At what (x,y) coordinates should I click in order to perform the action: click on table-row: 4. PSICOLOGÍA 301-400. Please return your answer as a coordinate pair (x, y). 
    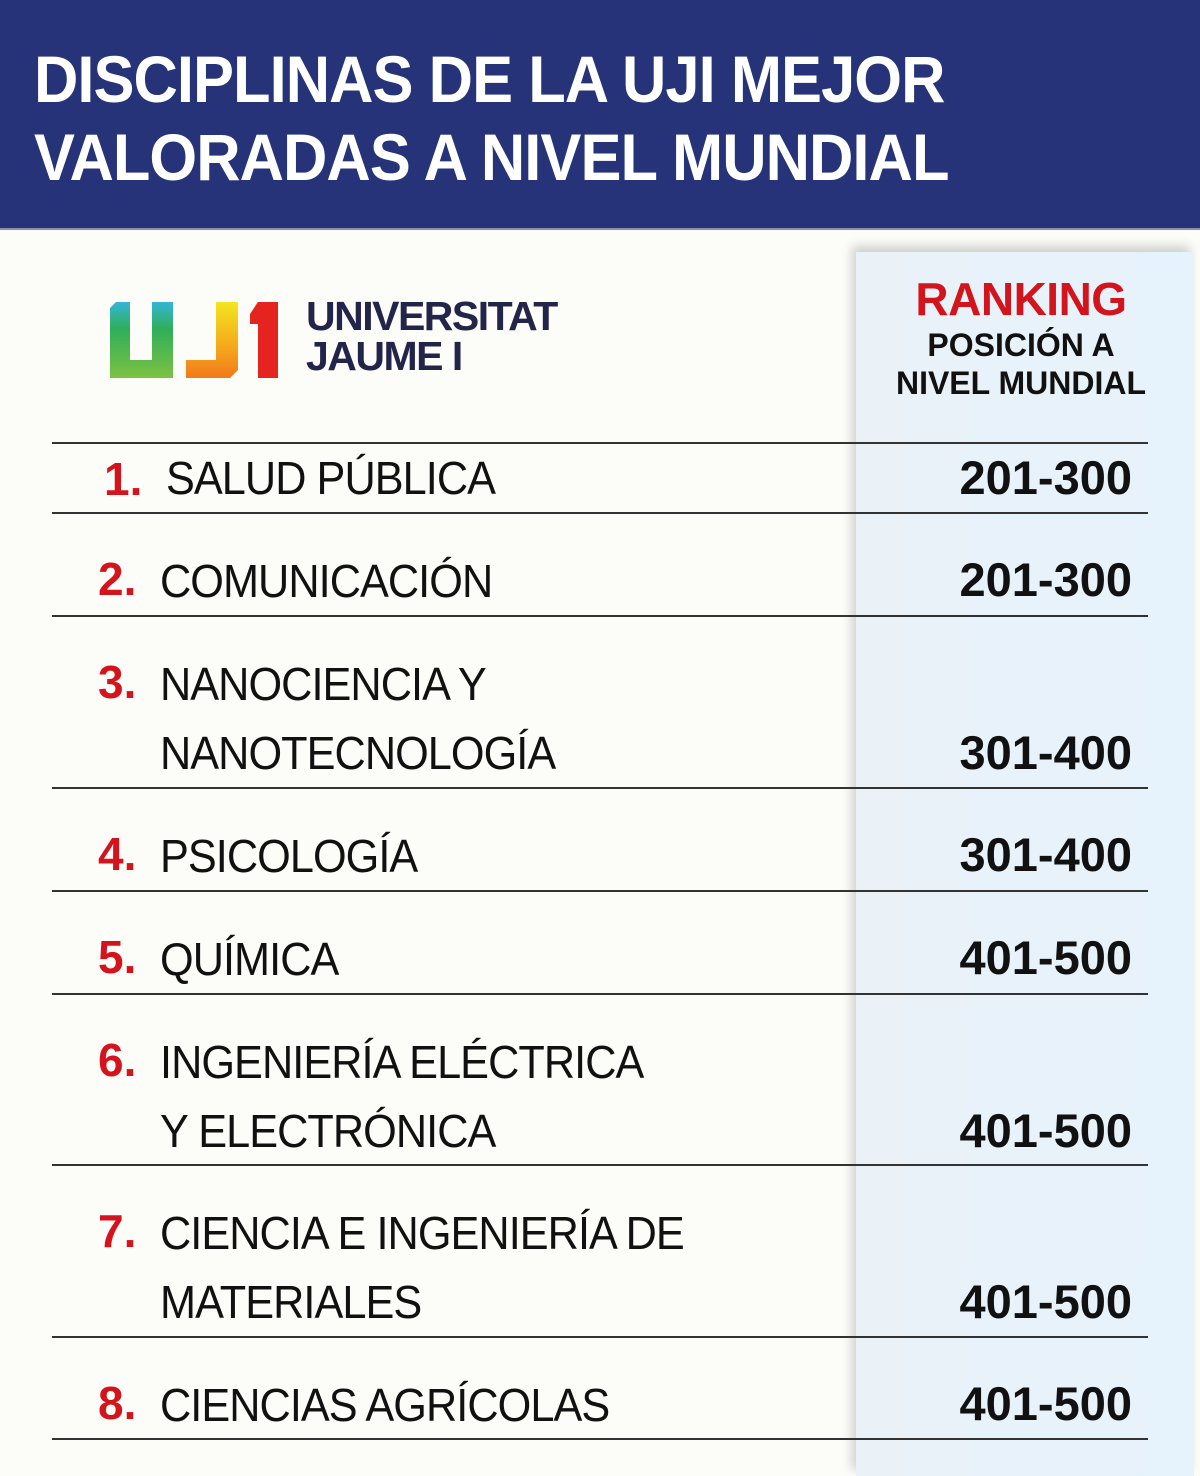
    Looking at the image, I should click on (600, 838).